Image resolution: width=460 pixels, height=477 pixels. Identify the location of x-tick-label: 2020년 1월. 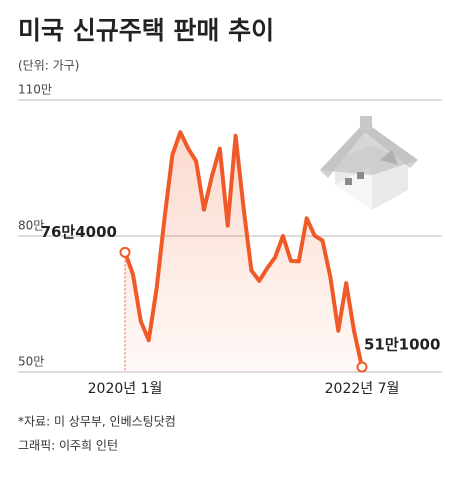
(125, 389).